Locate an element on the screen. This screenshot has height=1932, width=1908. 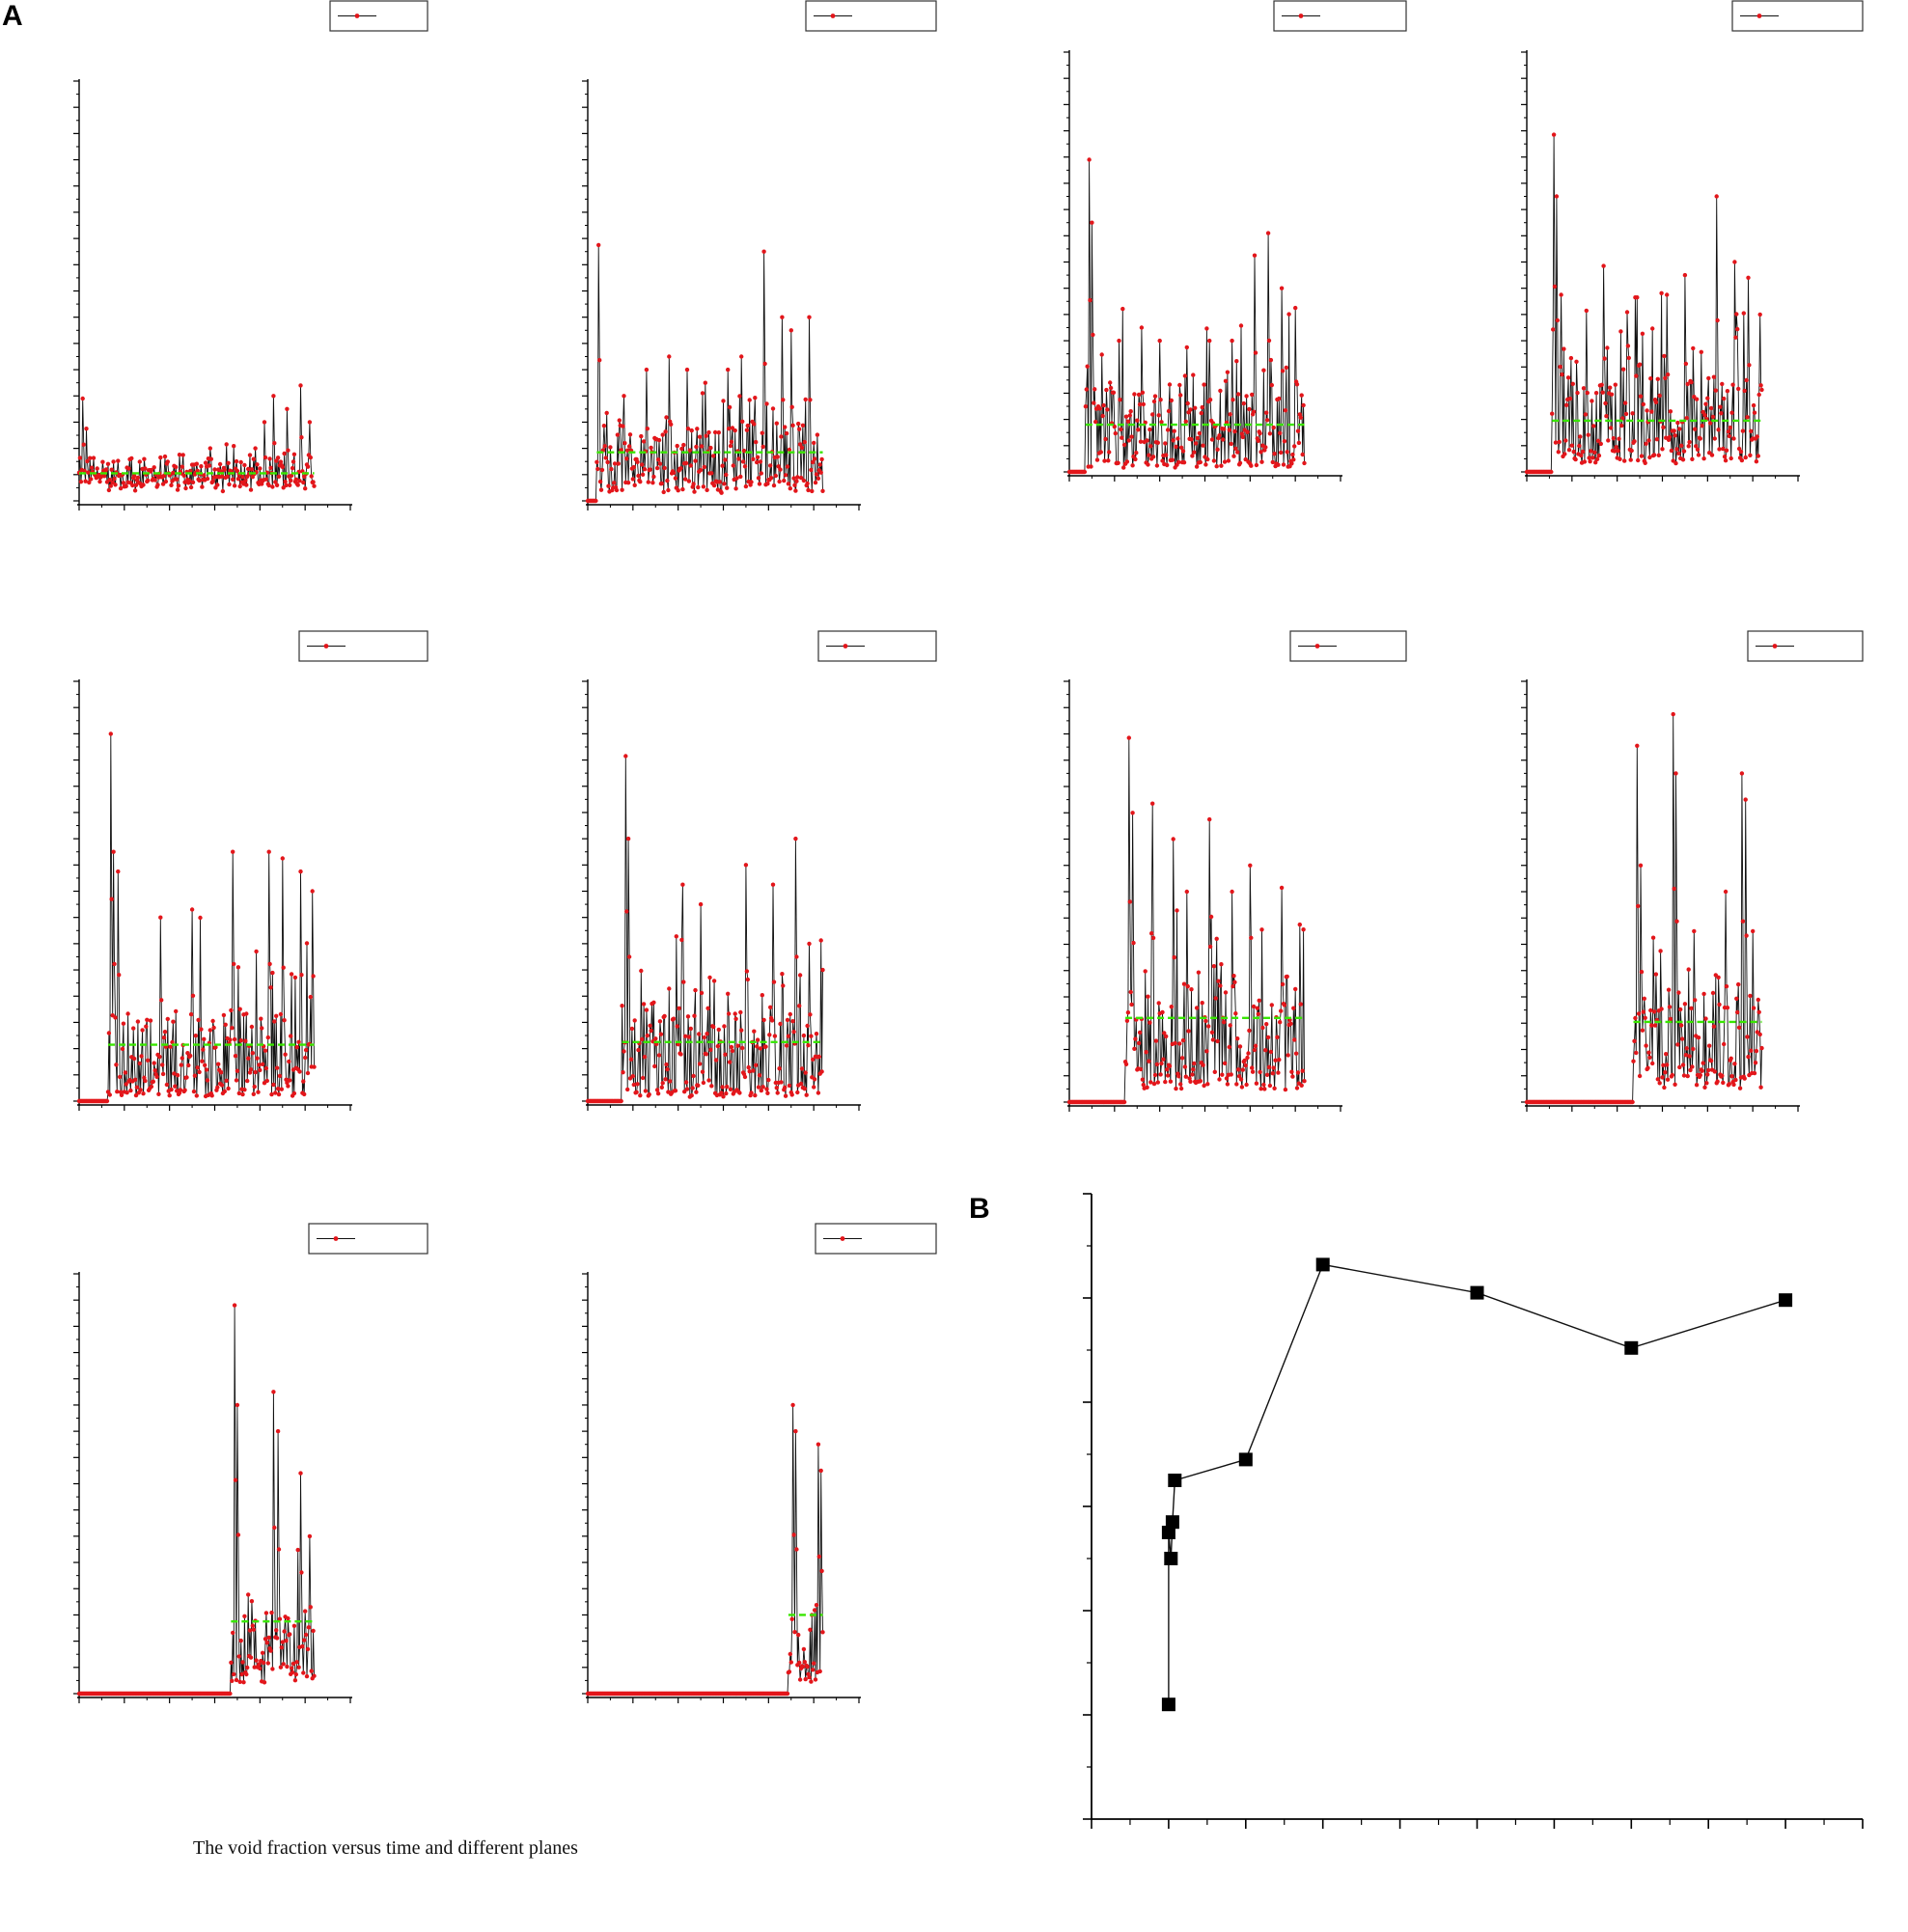
series-line is located at coordinates (1187, 920).